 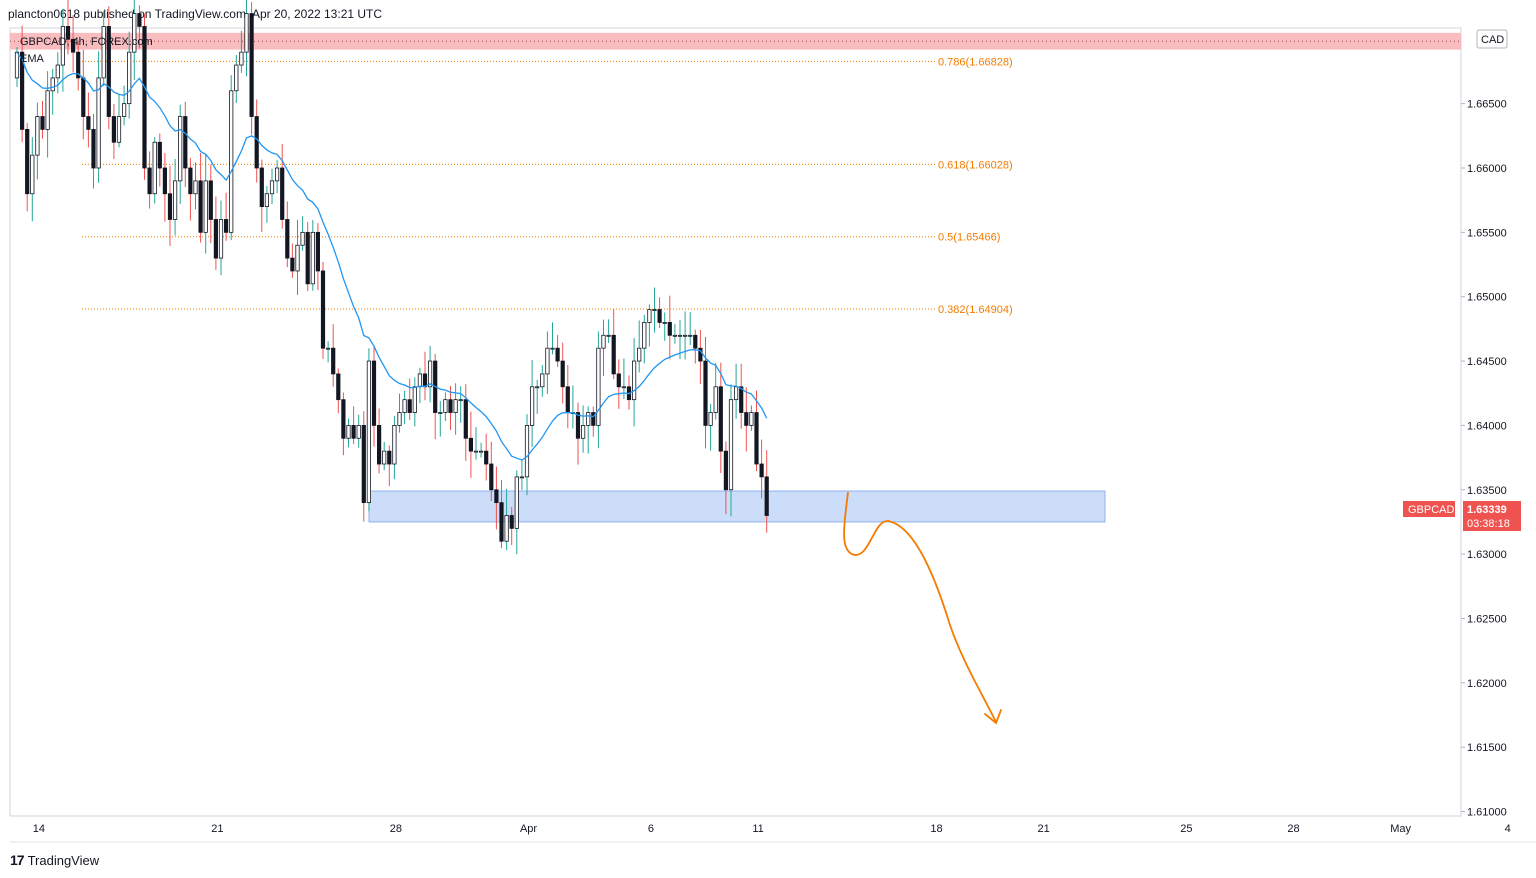 What do you see at coordinates (86, 42) in the screenshot?
I see `symbol-legend: GBPCAD, 4h, FOREX.com` at bounding box center [86, 42].